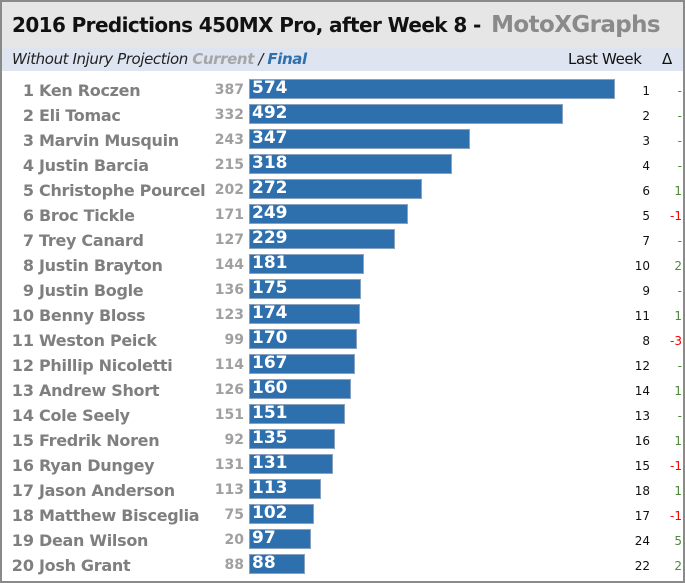 The height and width of the screenshot is (583, 685). I want to click on current-points: 144, so click(229, 265).